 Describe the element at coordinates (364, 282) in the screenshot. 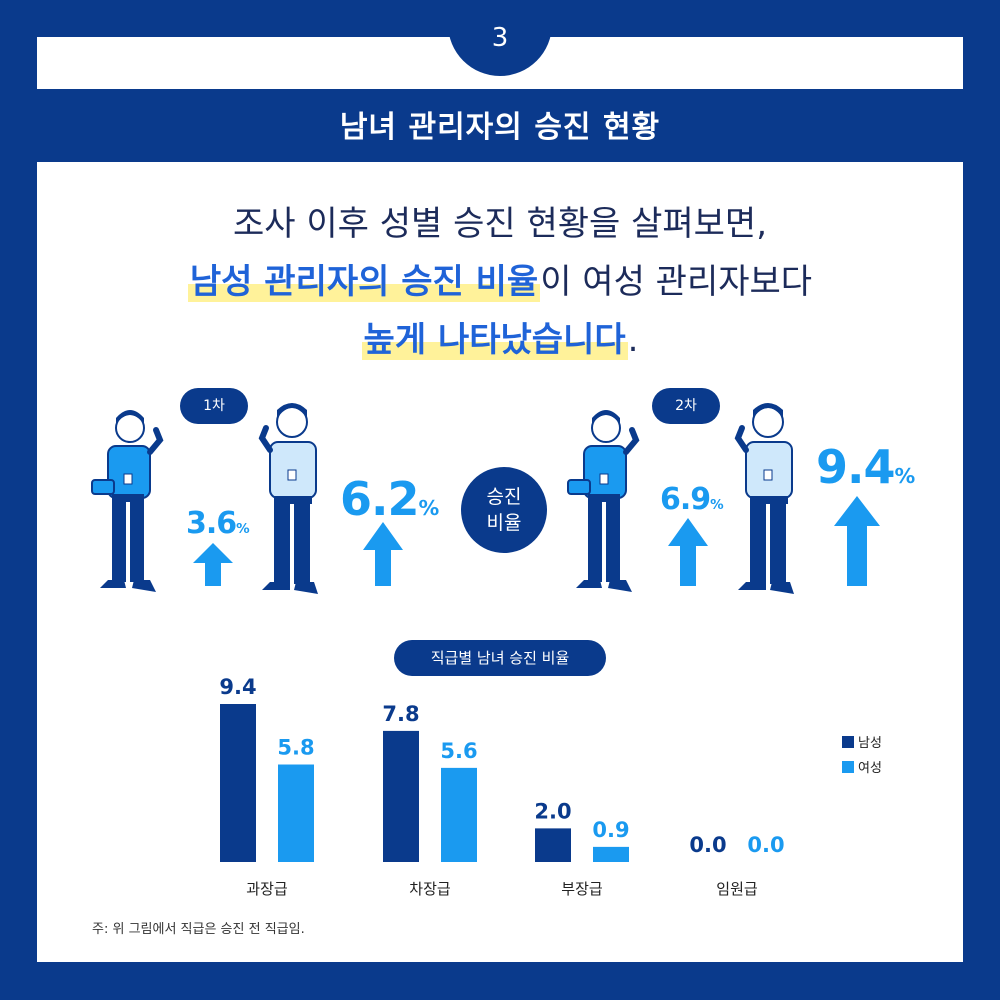

I see `headline-highlight-1: 남성 관리자의 승진 비율` at that location.